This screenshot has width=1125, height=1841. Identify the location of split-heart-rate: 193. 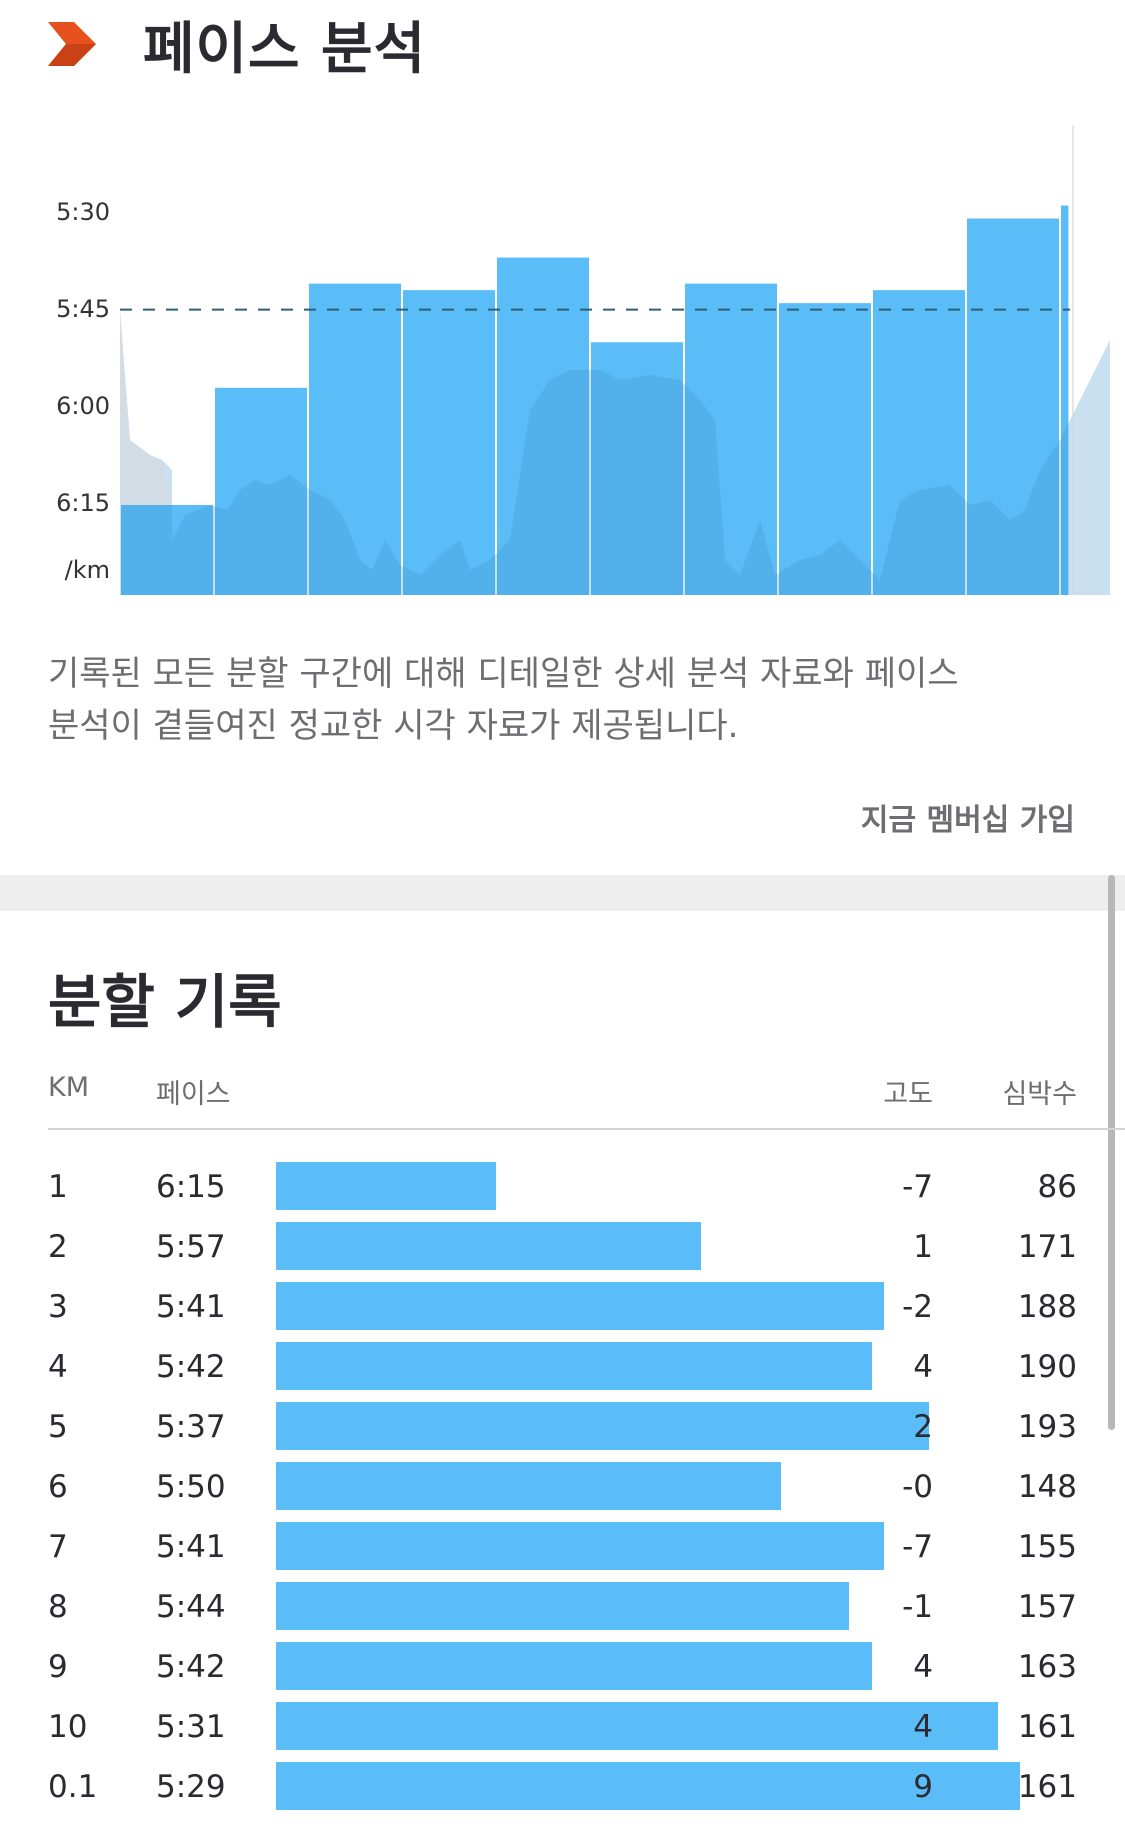
(1047, 1427).